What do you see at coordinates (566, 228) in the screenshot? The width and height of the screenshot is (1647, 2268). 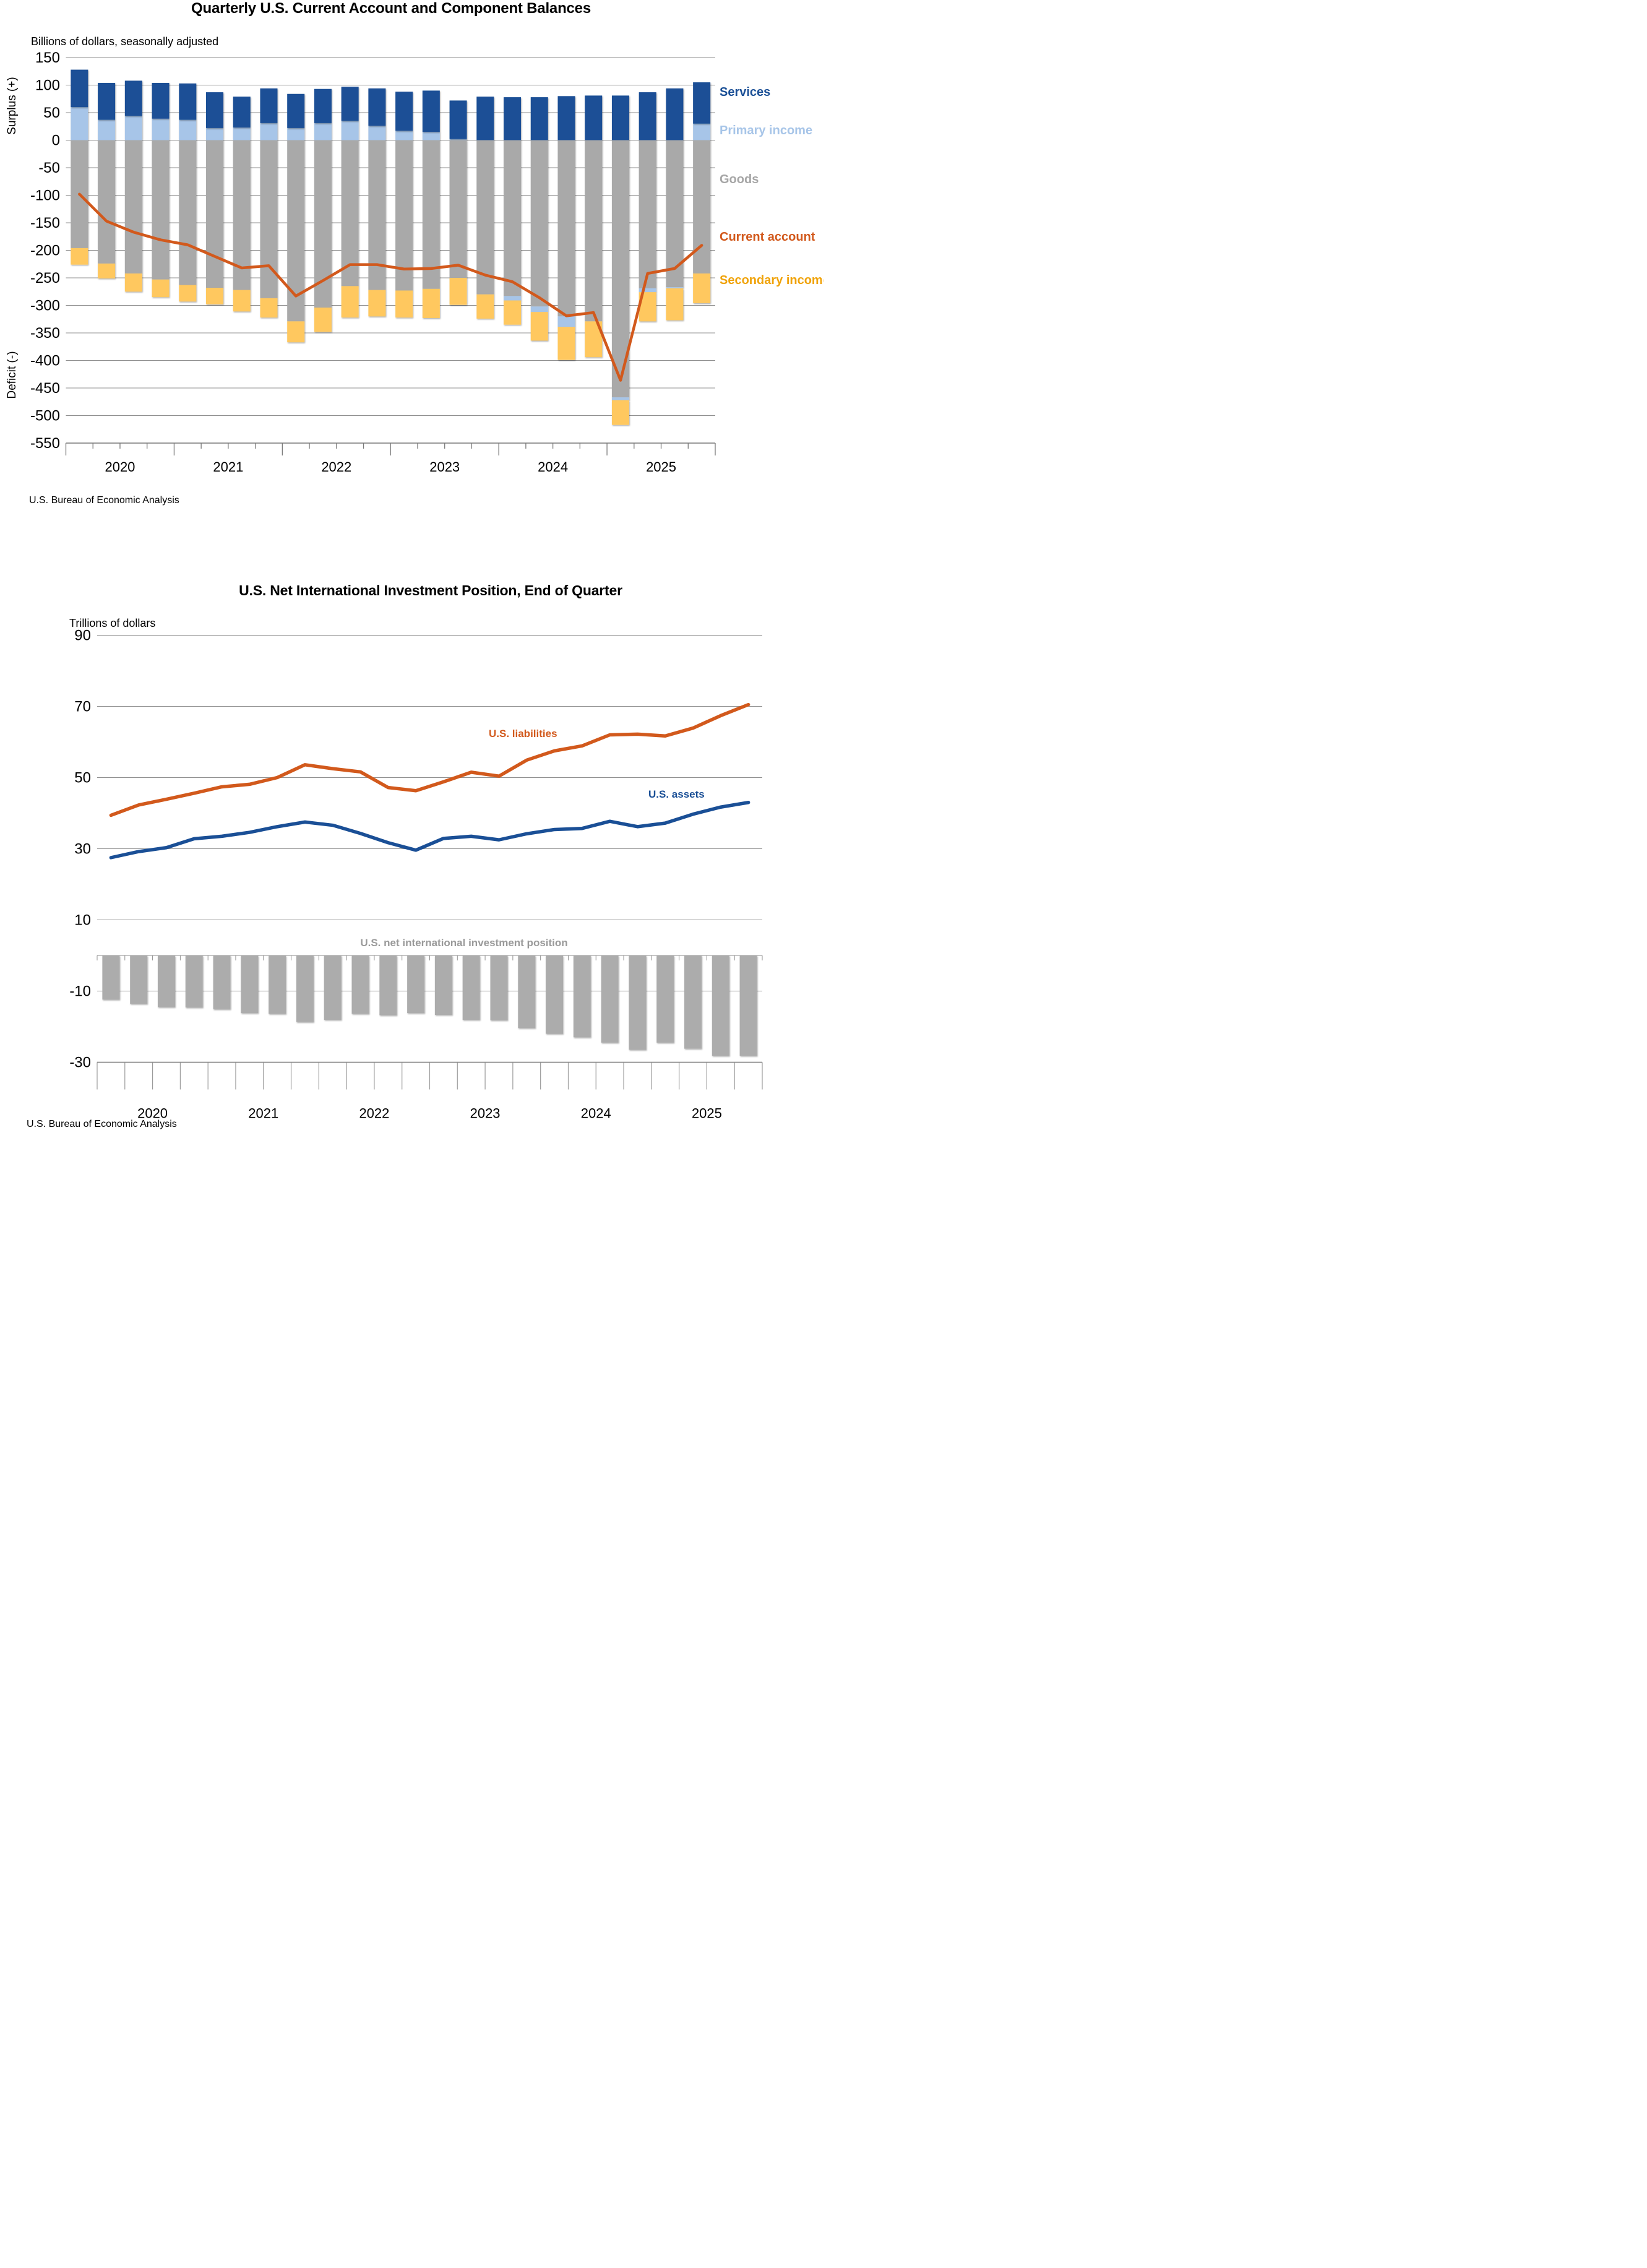 I see `bar-goods-2024-Q3` at bounding box center [566, 228].